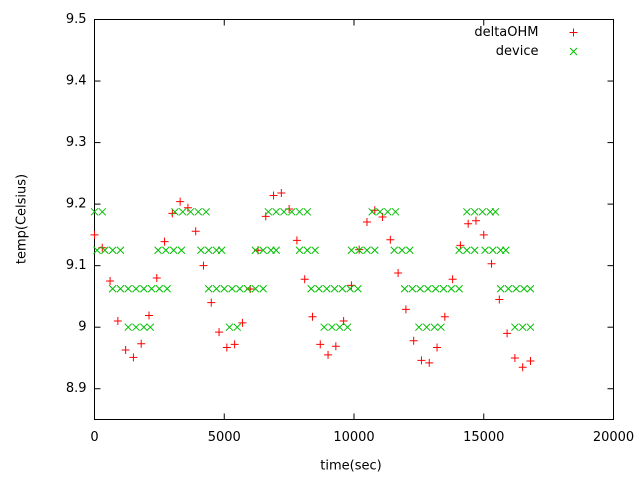 The image size is (640, 480). What do you see at coordinates (76, 204) in the screenshot?
I see `y-tick-label: 9.2` at bounding box center [76, 204].